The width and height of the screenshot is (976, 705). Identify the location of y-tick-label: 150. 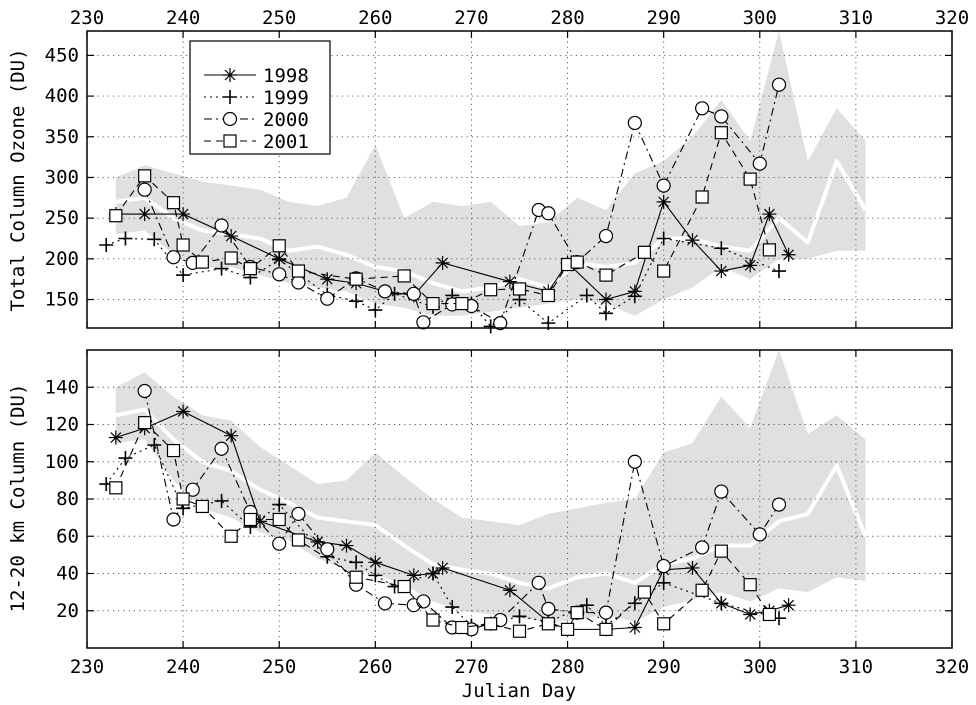
(62, 300).